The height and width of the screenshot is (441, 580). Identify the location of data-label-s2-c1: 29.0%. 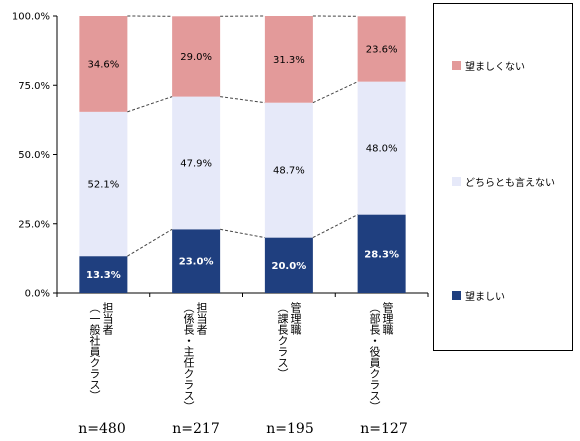
(196, 57).